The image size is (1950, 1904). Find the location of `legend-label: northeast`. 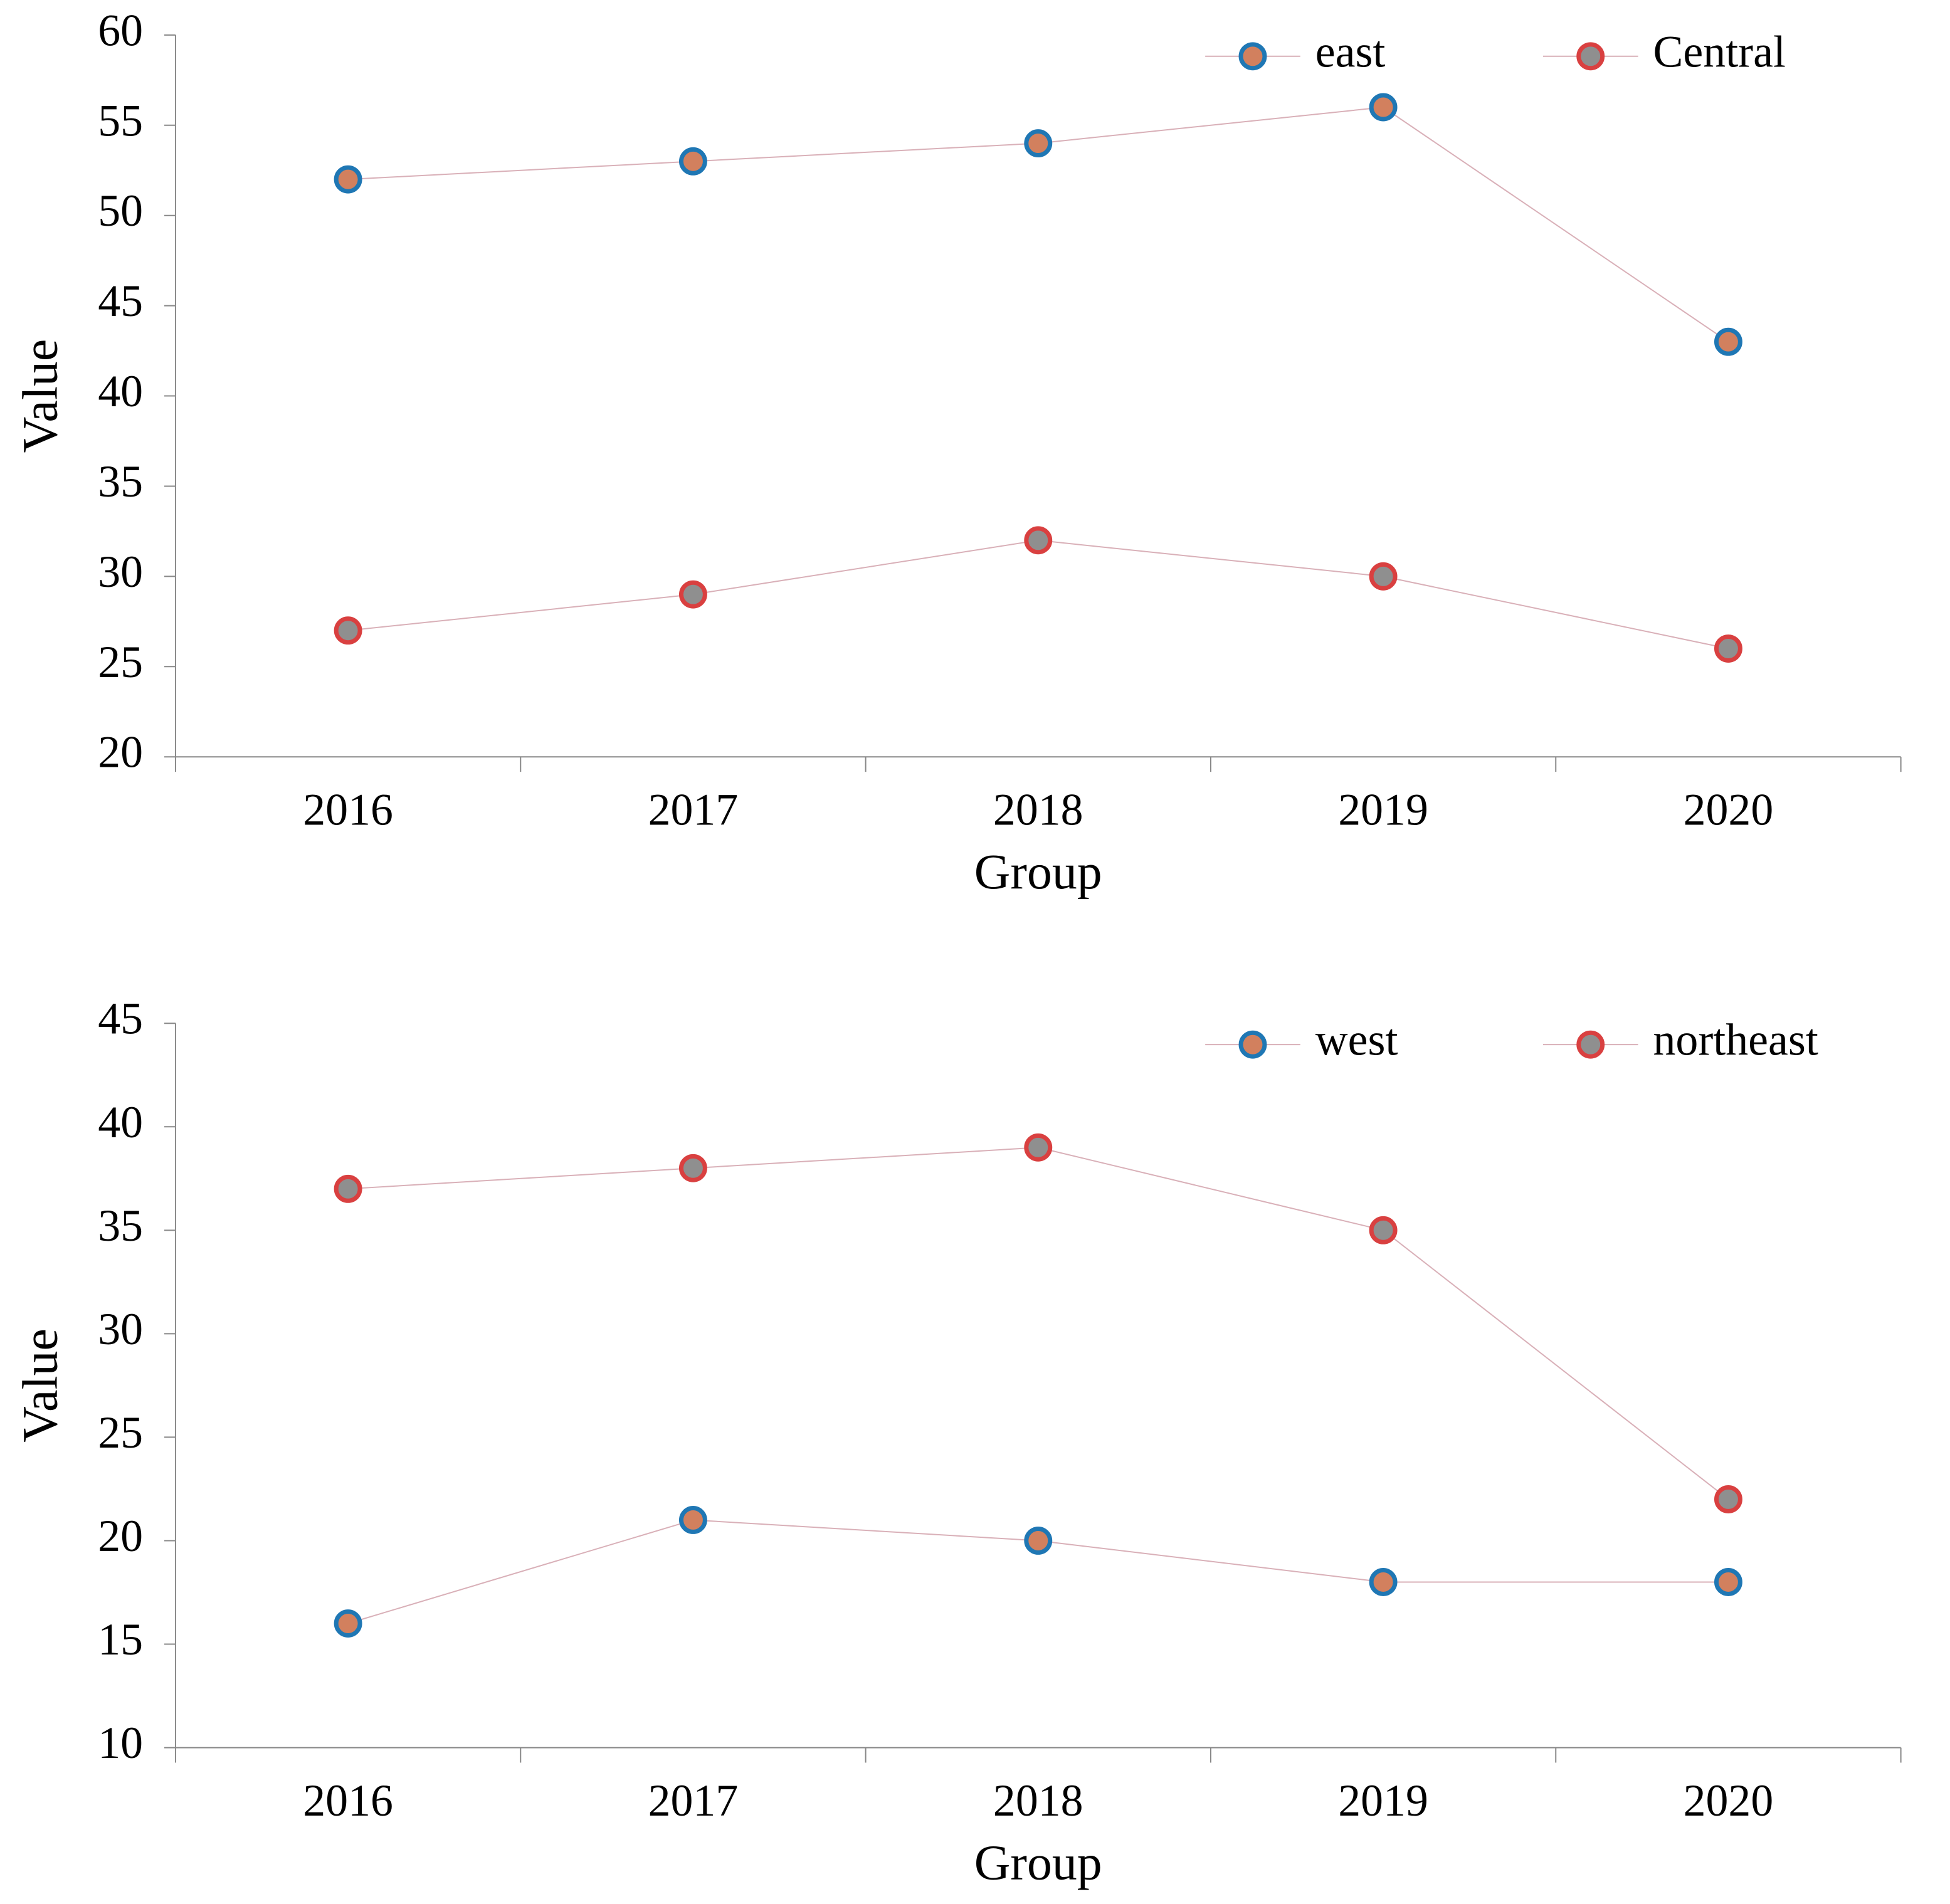

legend-label: northeast is located at coordinates (1735, 1040).